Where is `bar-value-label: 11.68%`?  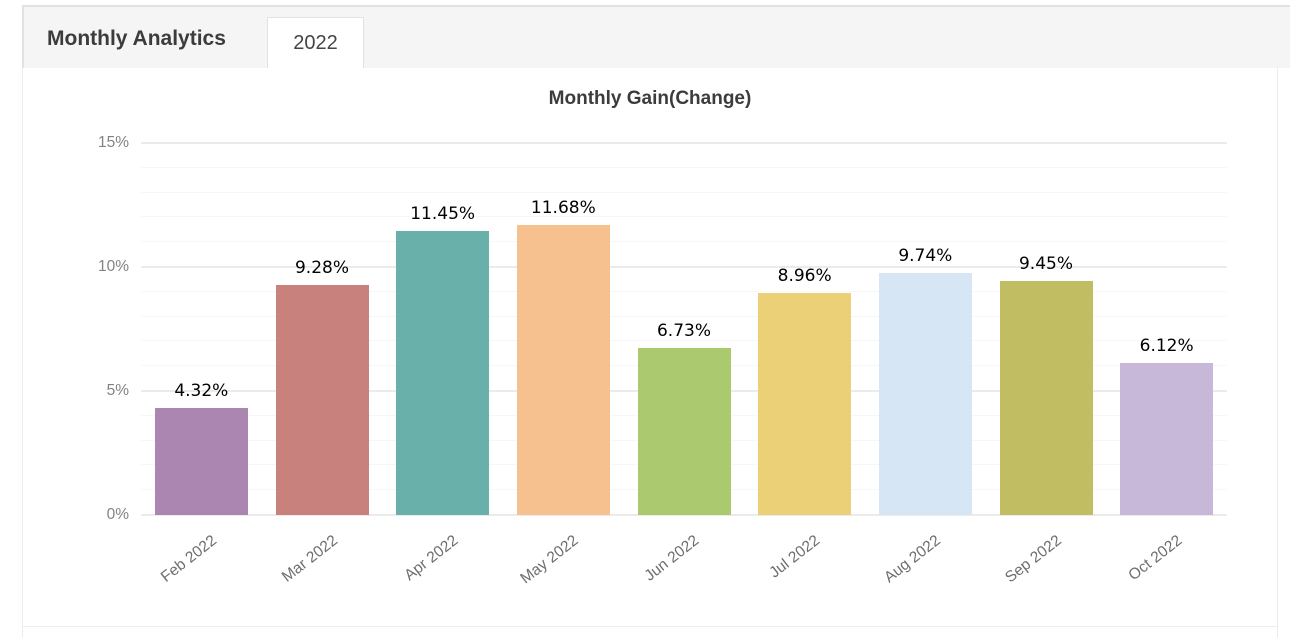 bar-value-label: 11.68% is located at coordinates (563, 208).